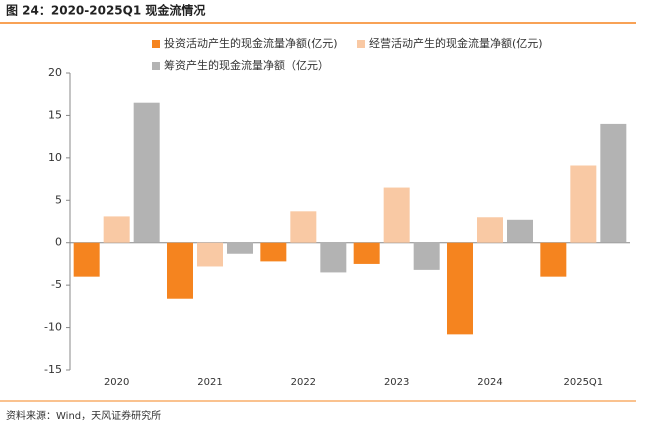 The width and height of the screenshot is (650, 433). Describe the element at coordinates (116, 382) in the screenshot. I see `x-tick-label: 2020` at that location.